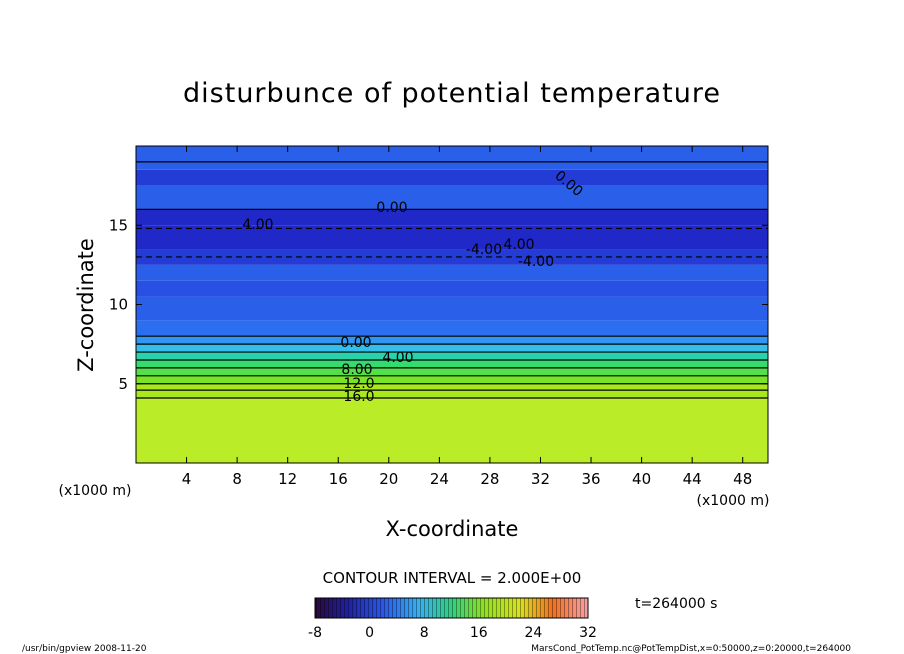 Image resolution: width=904 pixels, height=654 pixels. Describe the element at coordinates (287, 479) in the screenshot. I see `x-tick-label: 12` at that location.